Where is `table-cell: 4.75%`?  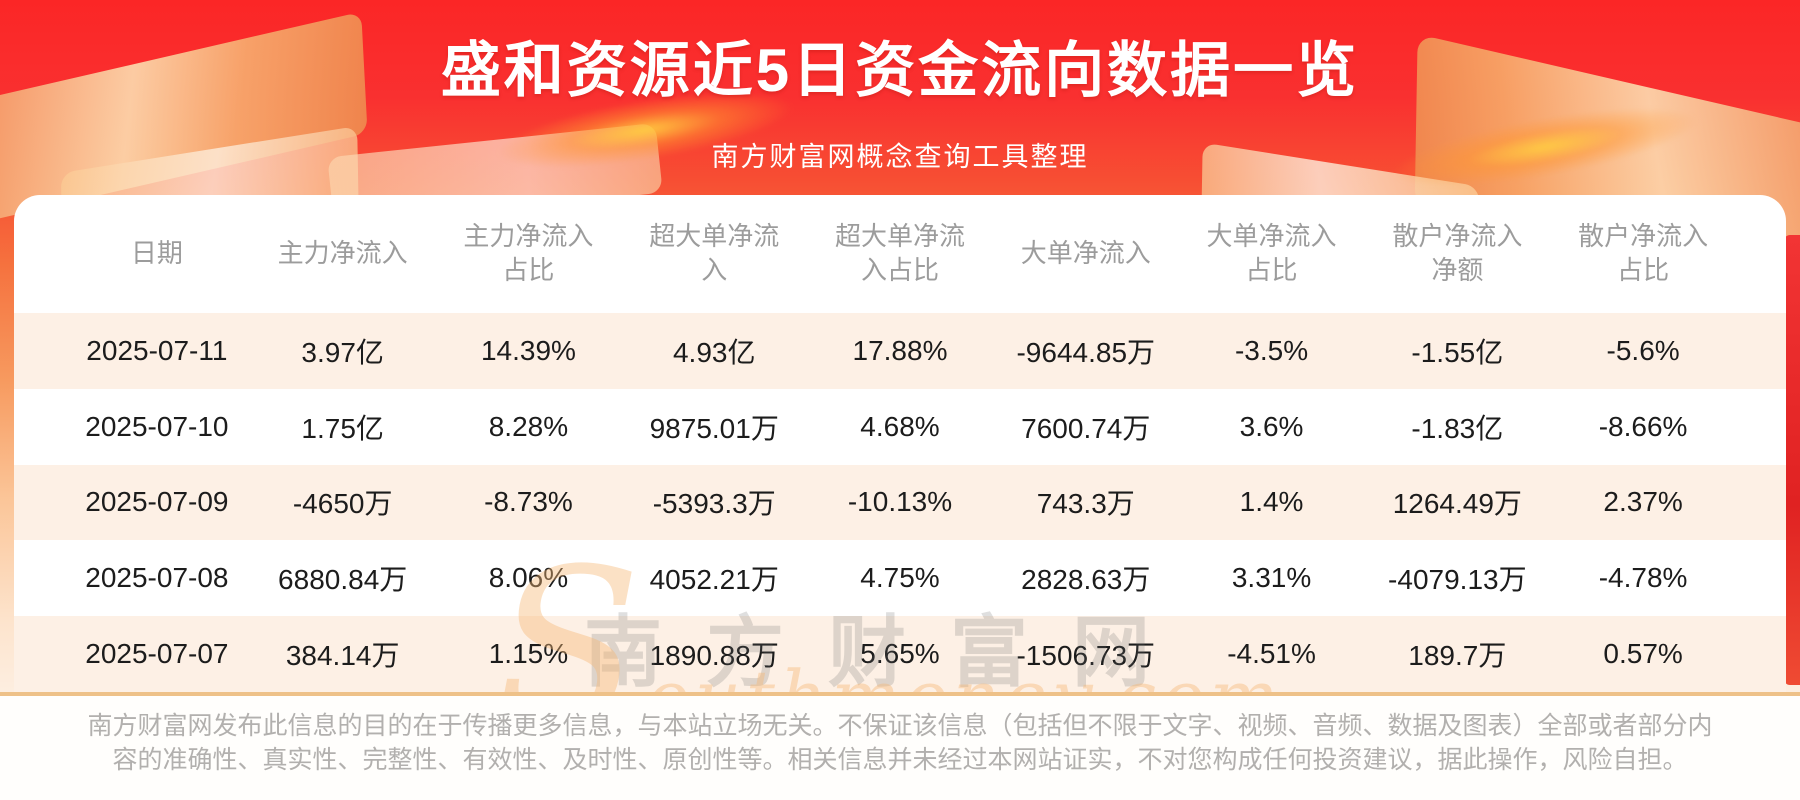
table-cell: 4.75% is located at coordinates (900, 578).